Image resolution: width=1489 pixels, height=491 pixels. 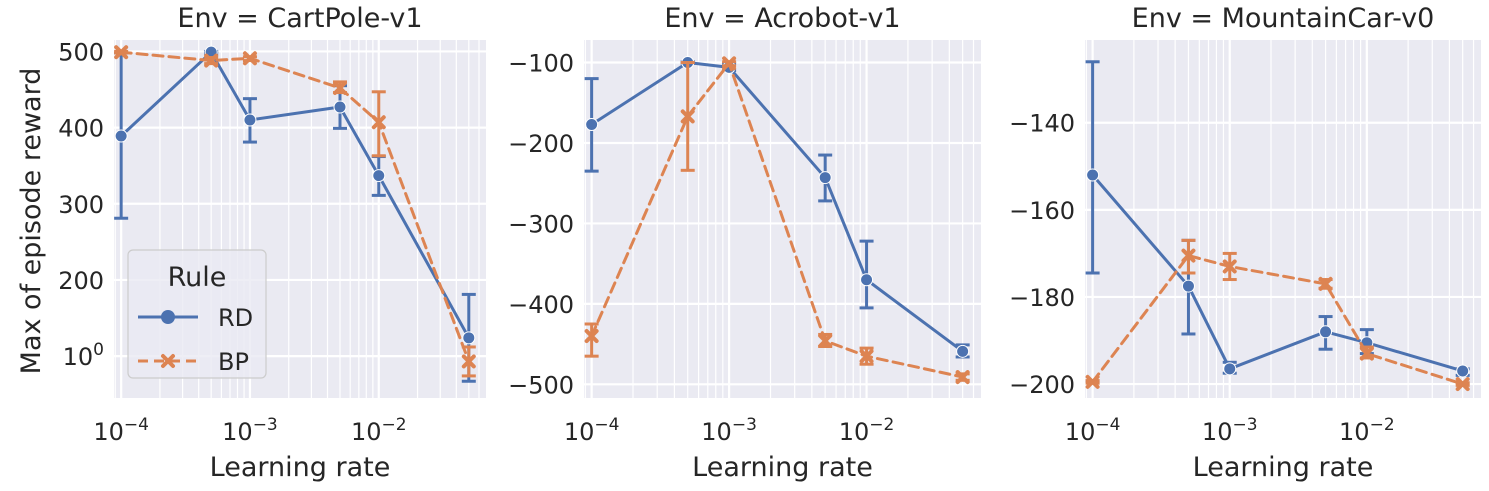 What do you see at coordinates (1042, 211) in the screenshot?
I see `y-tick-label: −160` at bounding box center [1042, 211].